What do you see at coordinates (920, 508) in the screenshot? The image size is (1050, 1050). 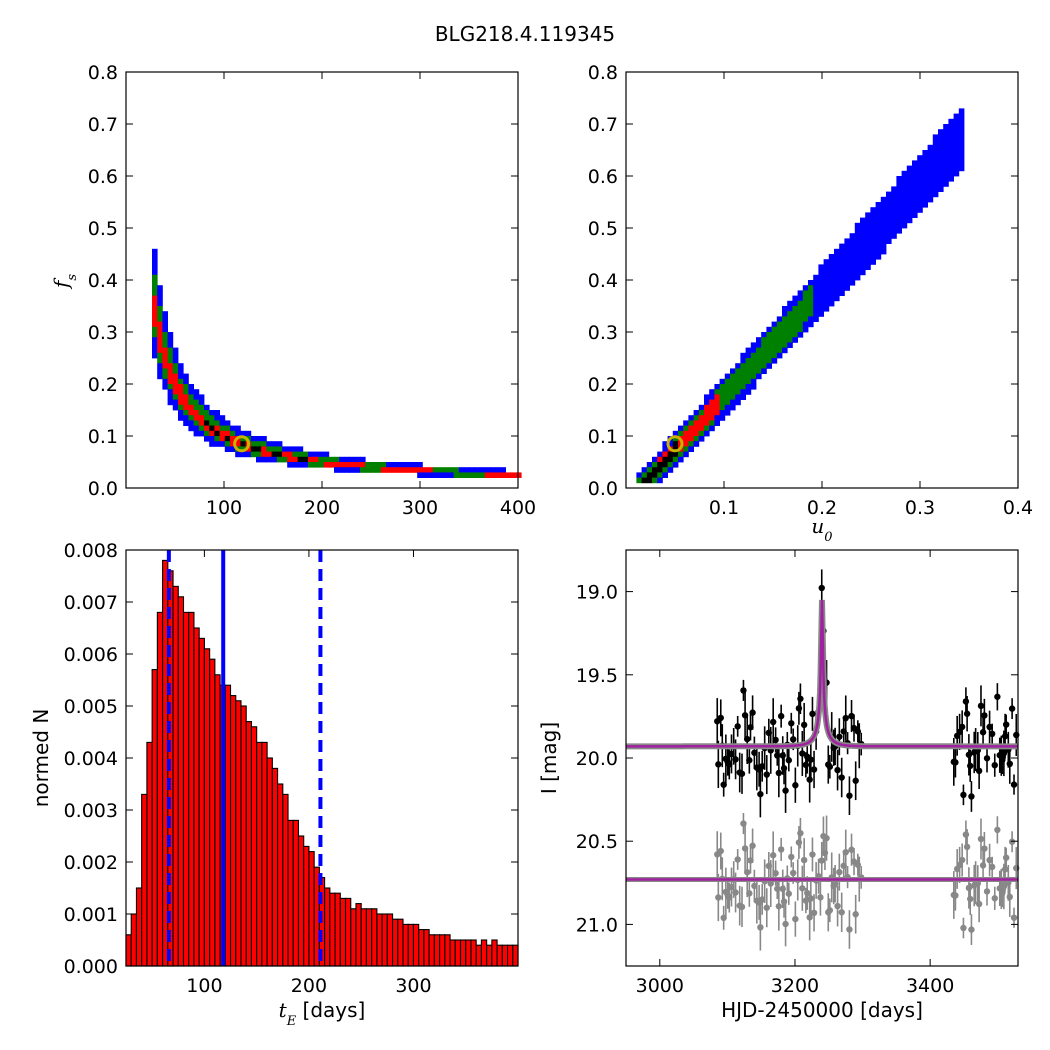 I see `x-tick-label: 0.3` at bounding box center [920, 508].